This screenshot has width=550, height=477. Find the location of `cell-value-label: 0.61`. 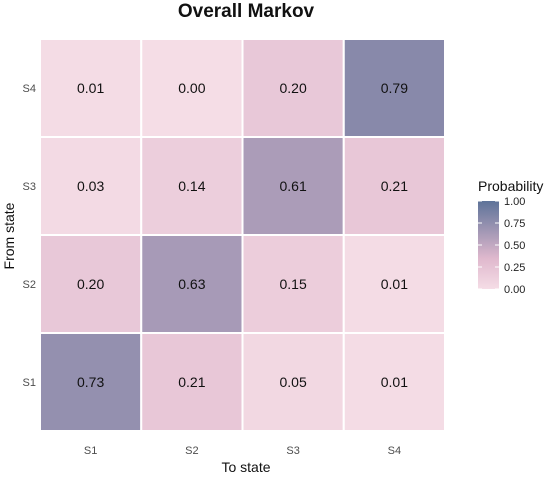

cell-value-label: 0.61 is located at coordinates (293, 186).